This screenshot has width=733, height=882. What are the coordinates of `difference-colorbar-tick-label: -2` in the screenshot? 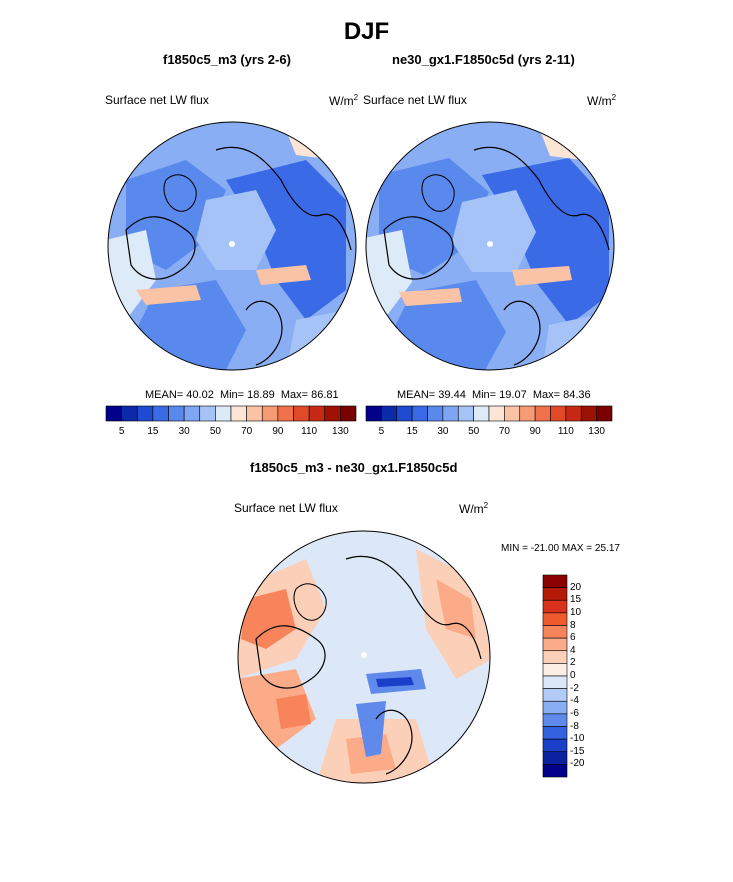 It's located at (574, 688).